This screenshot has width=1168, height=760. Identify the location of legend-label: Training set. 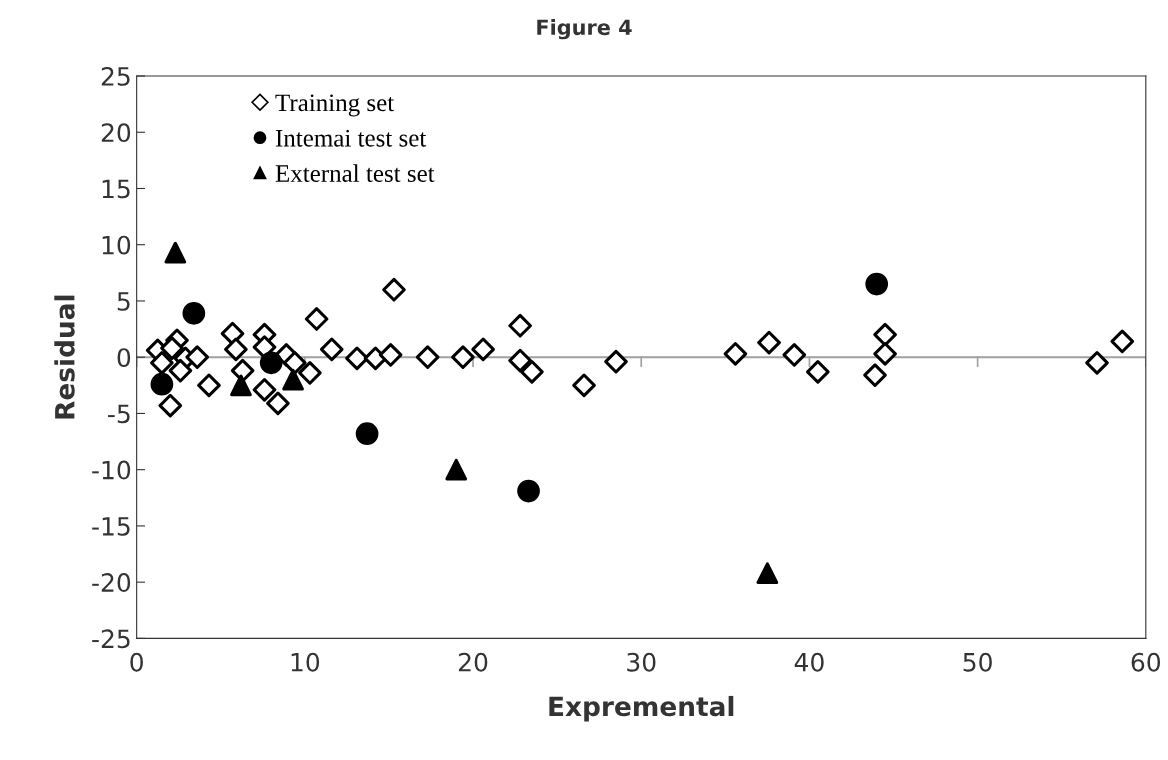
(335, 105).